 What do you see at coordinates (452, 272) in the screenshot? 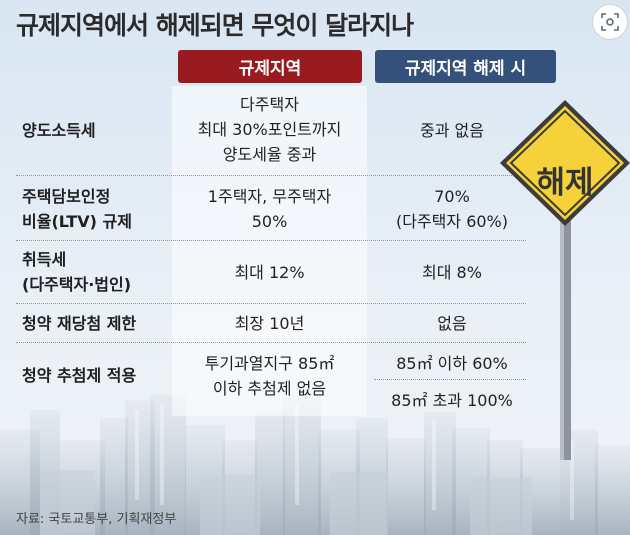
I see `cell-released-acquisition-tax: 최대 8%` at bounding box center [452, 272].